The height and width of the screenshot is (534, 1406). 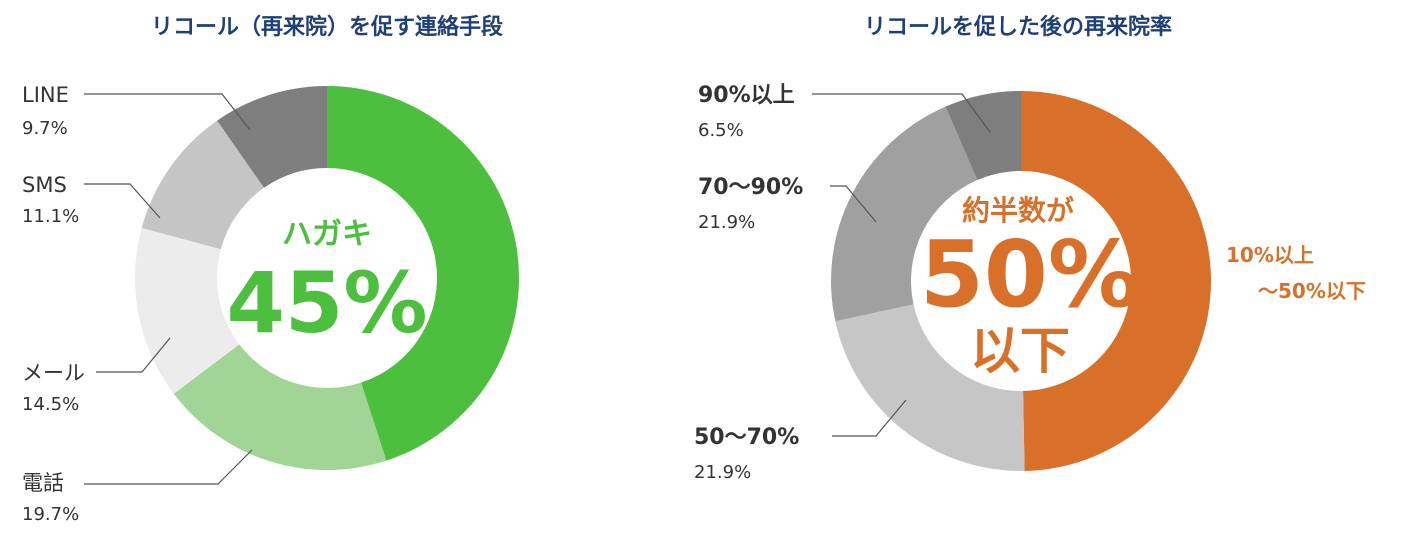 I want to click on slice-label: 10%以上, so click(x=1270, y=255).